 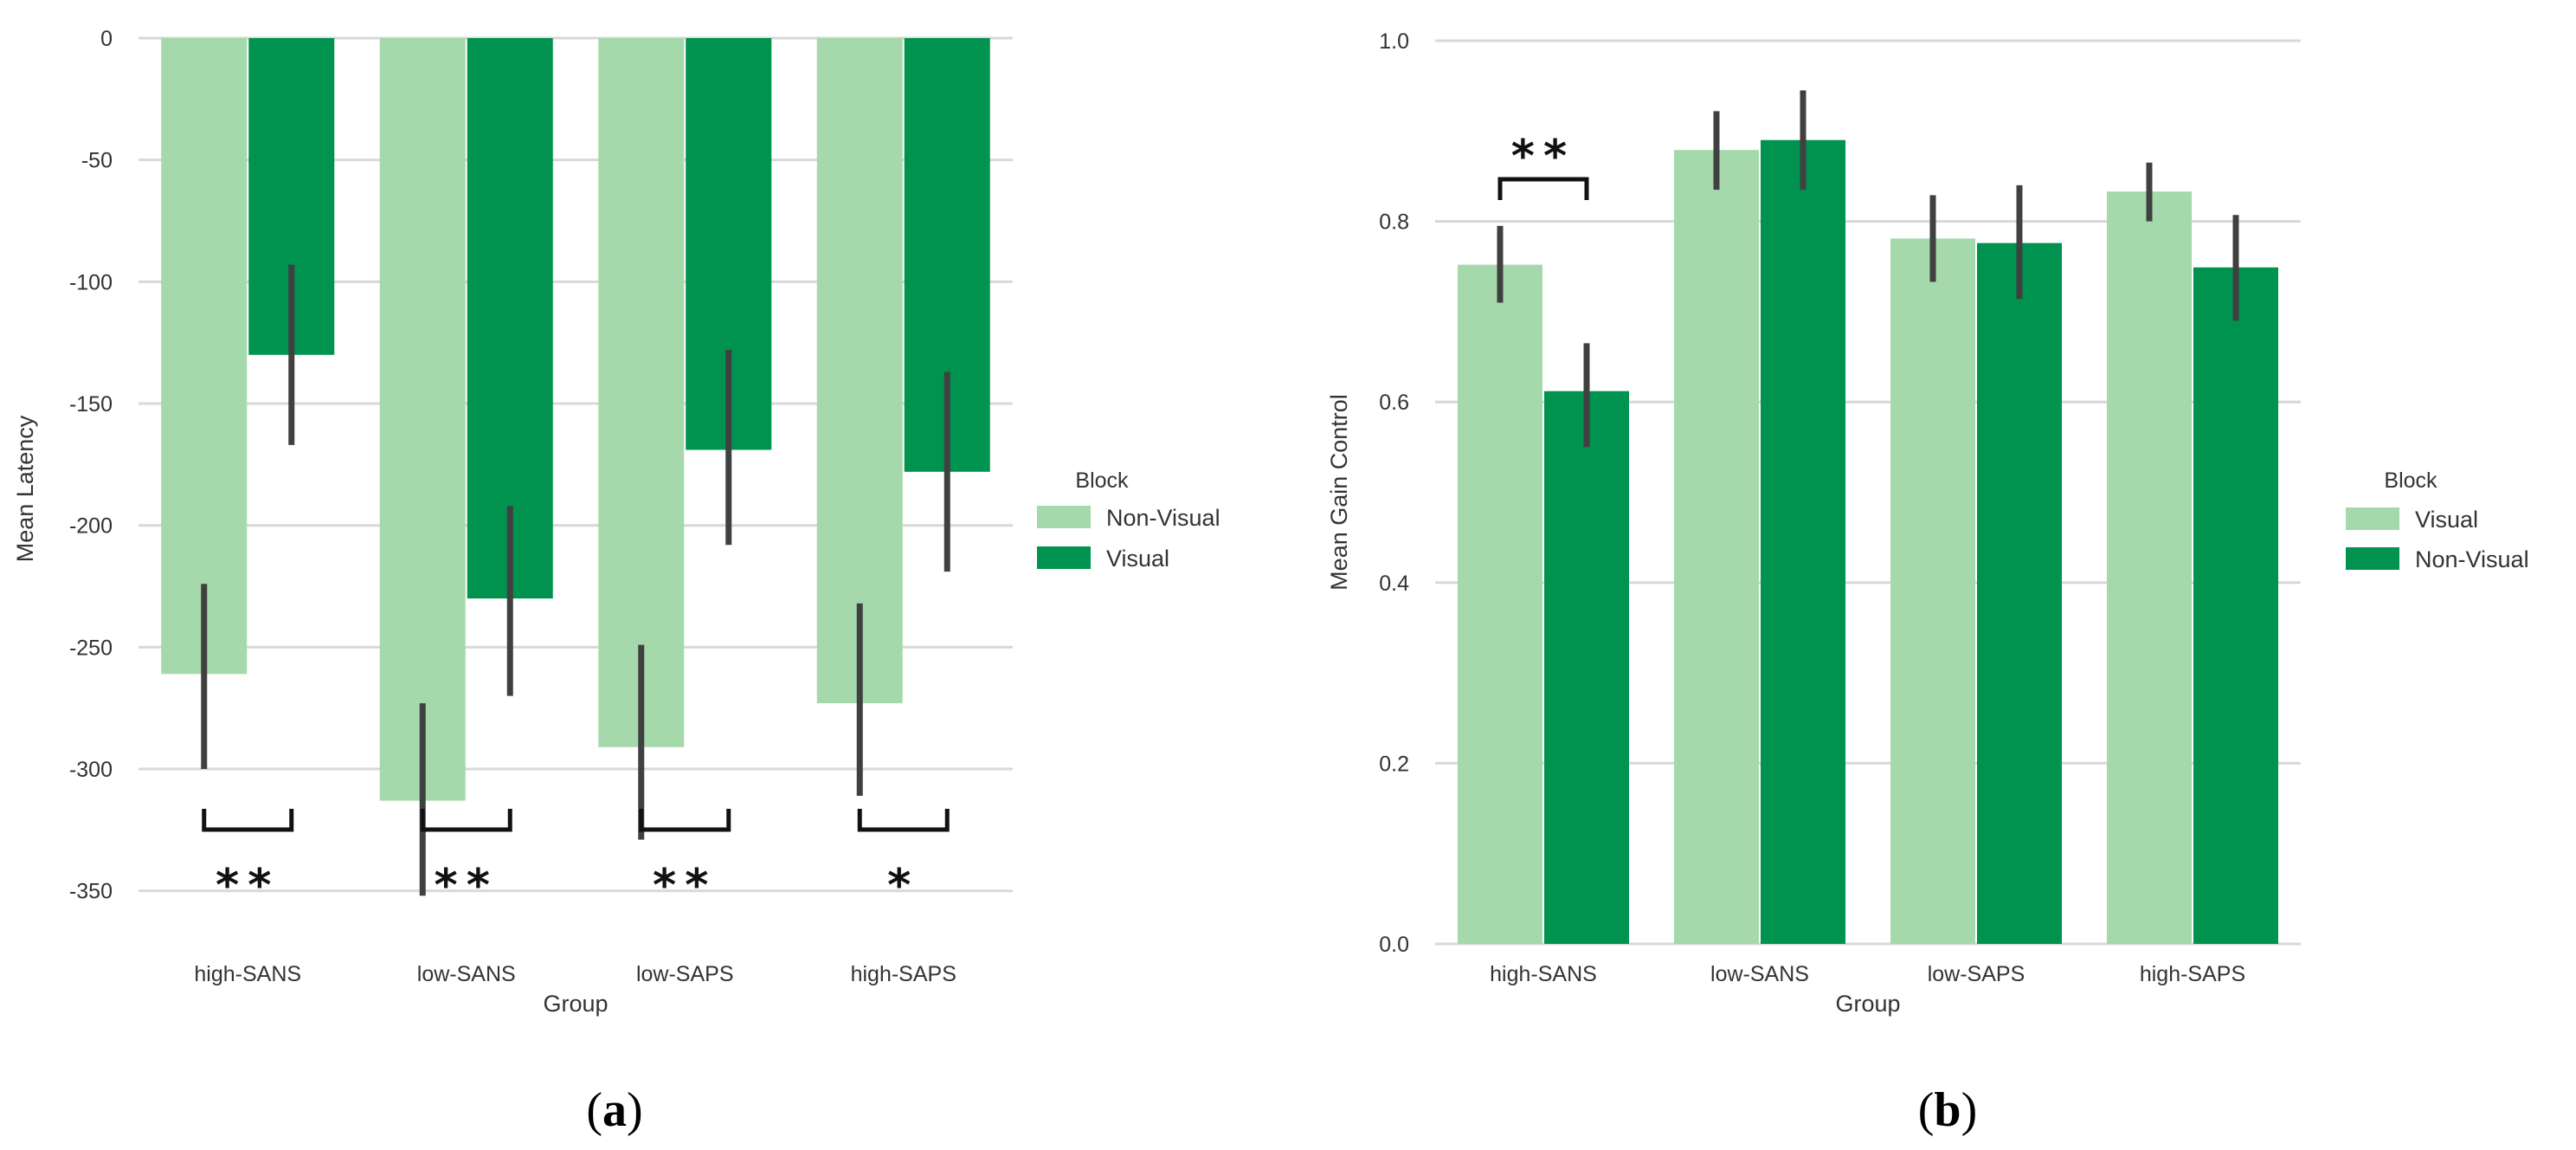 I want to click on y-tick-label: -300, so click(x=91, y=770).